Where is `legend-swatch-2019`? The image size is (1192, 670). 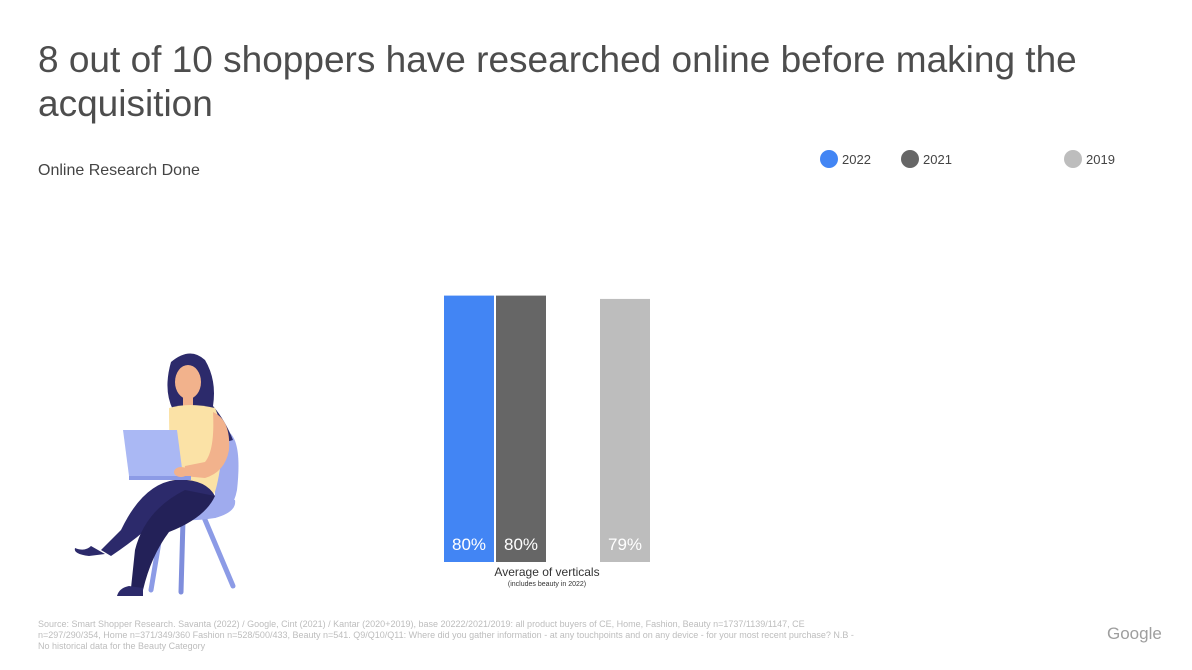
legend-swatch-2019 is located at coordinates (1073, 159).